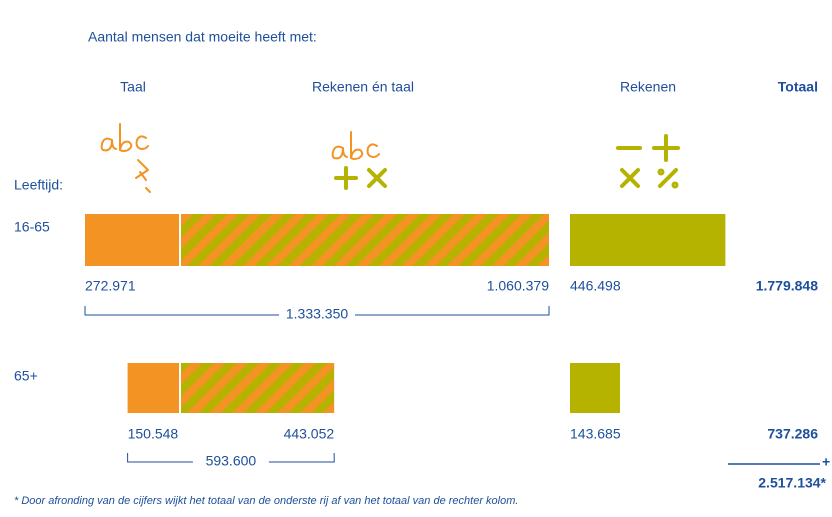 The height and width of the screenshot is (517, 832). I want to click on value-label: 446.498, so click(595, 286).